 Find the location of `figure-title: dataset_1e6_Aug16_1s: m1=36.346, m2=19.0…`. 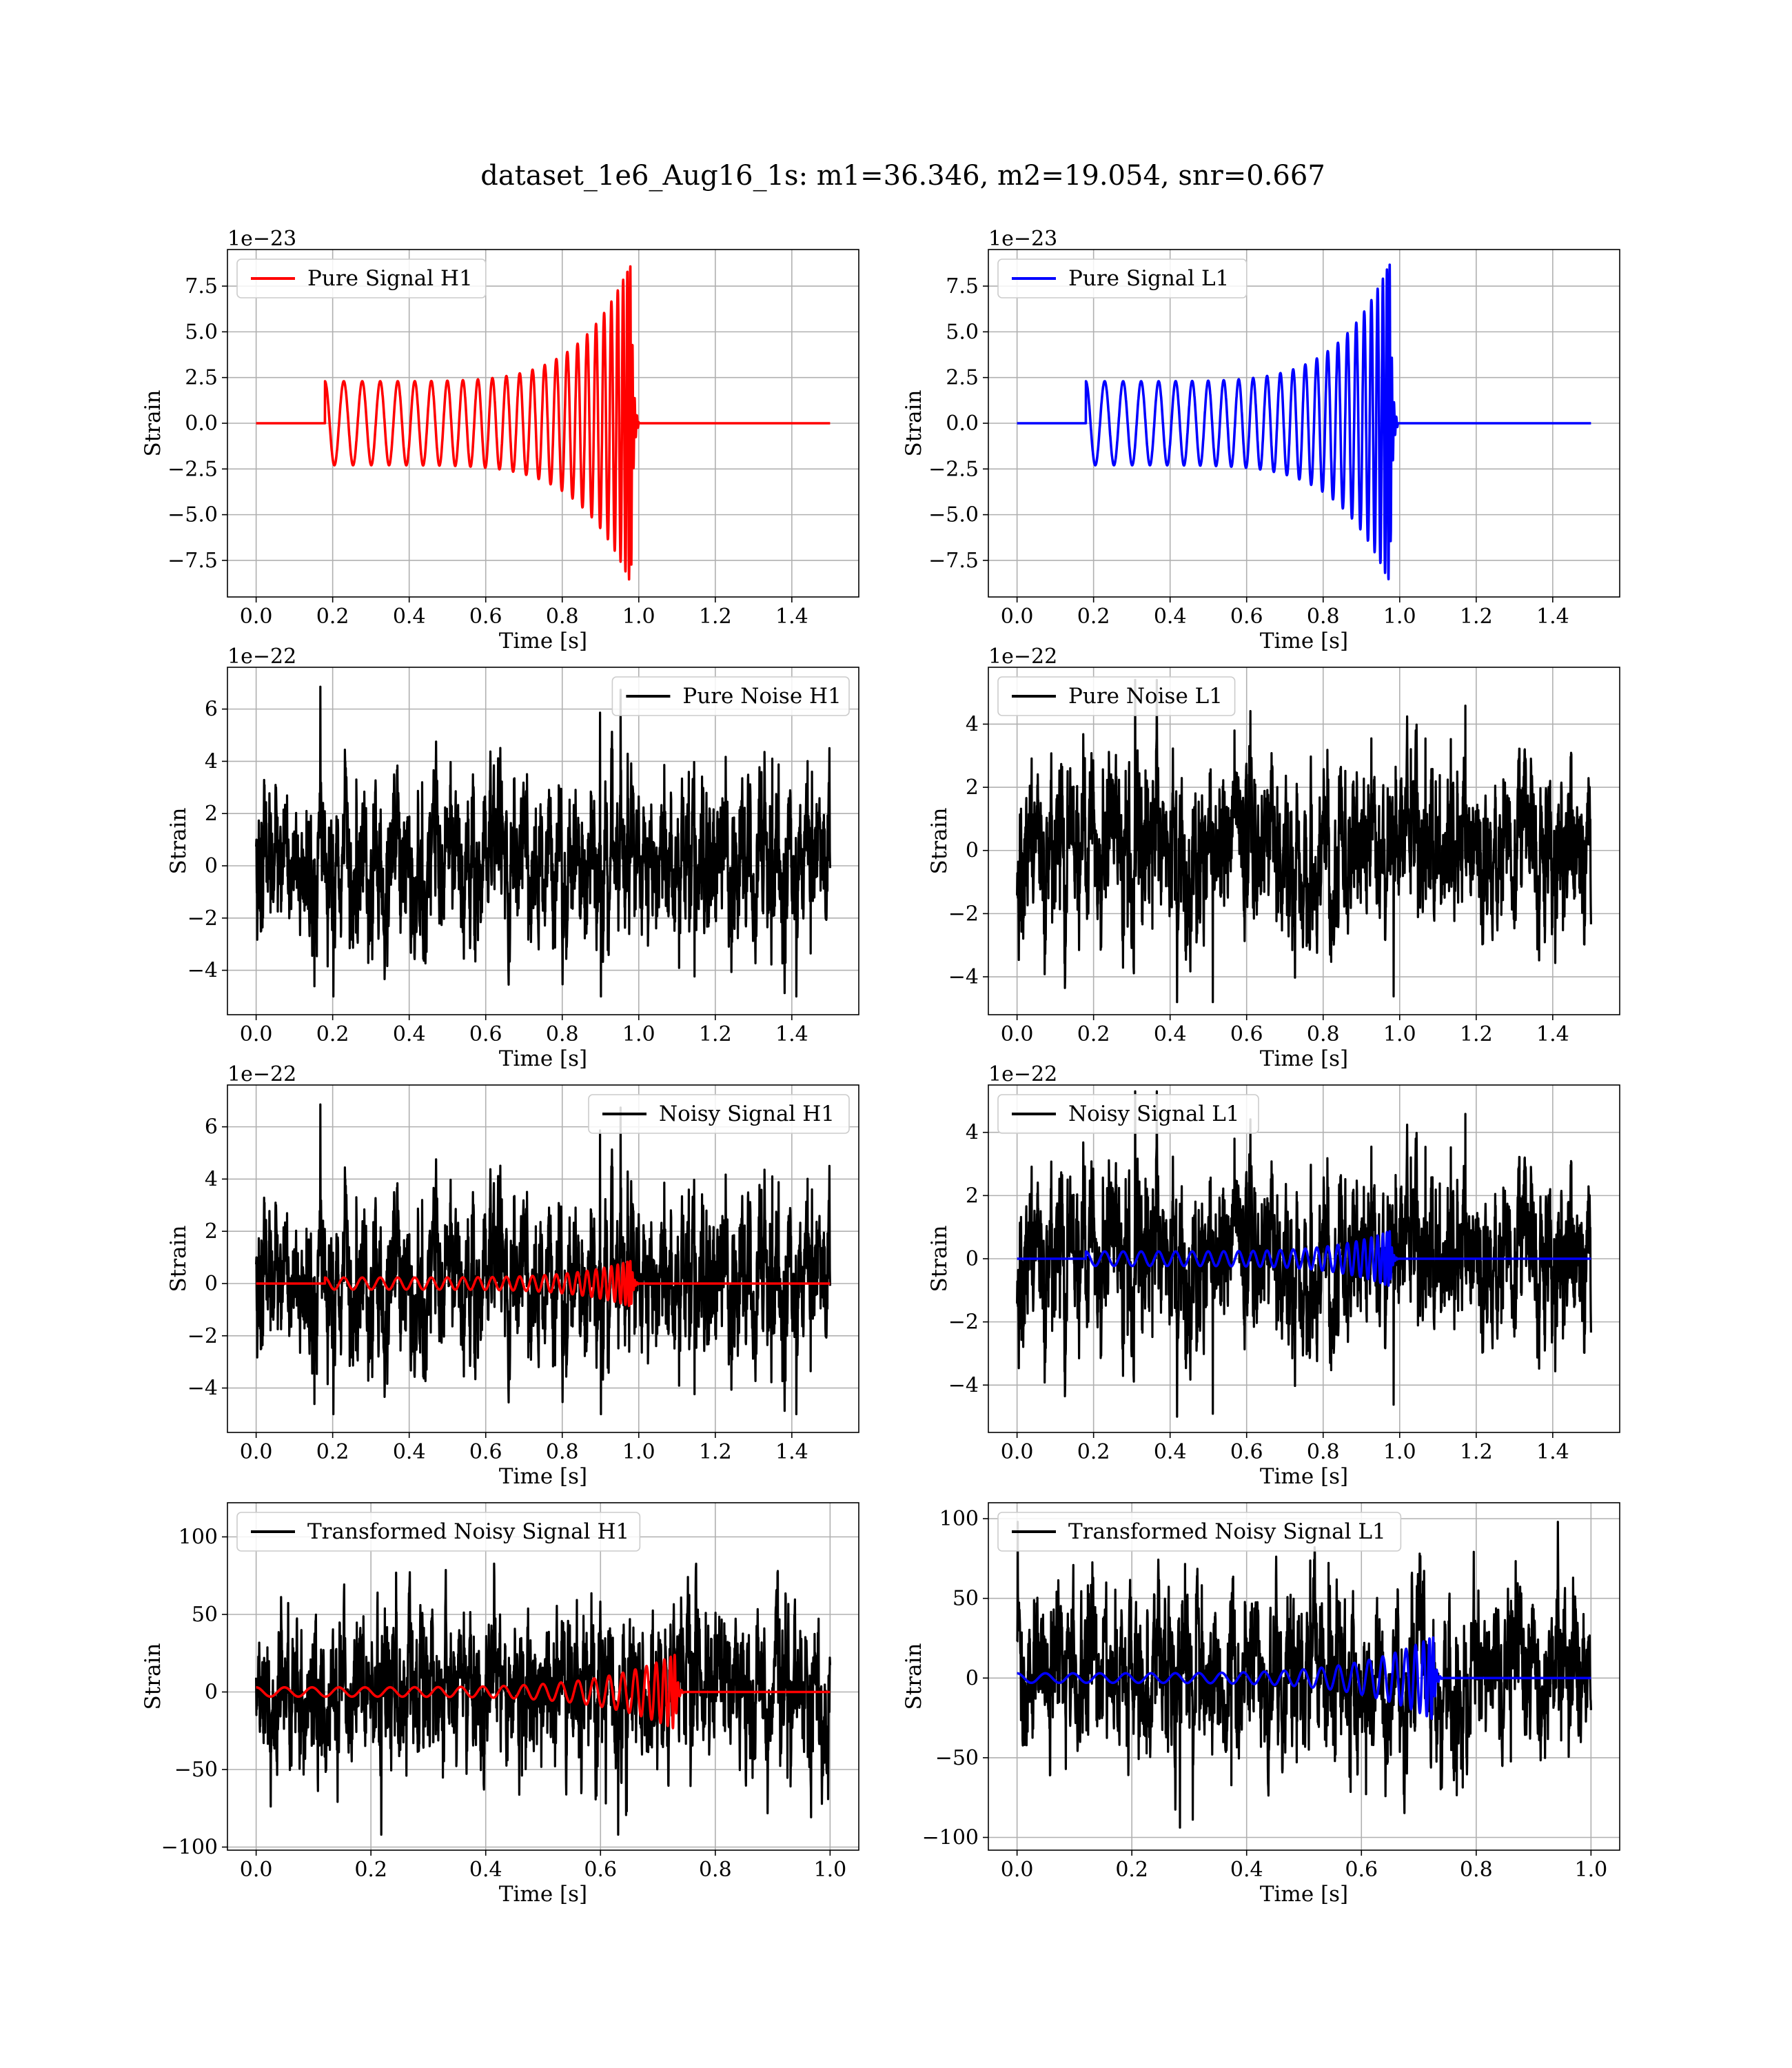

figure-title: dataset_1e6_Aug16_1s: m1=36.346, m2=19.0… is located at coordinates (902, 176).